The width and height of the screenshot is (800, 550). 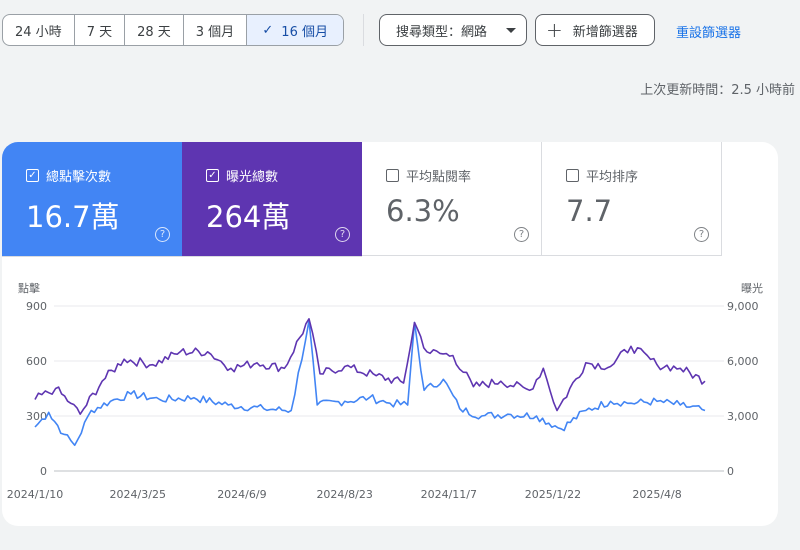 I want to click on x-tick-label: 2024/6/9, so click(x=241, y=494).